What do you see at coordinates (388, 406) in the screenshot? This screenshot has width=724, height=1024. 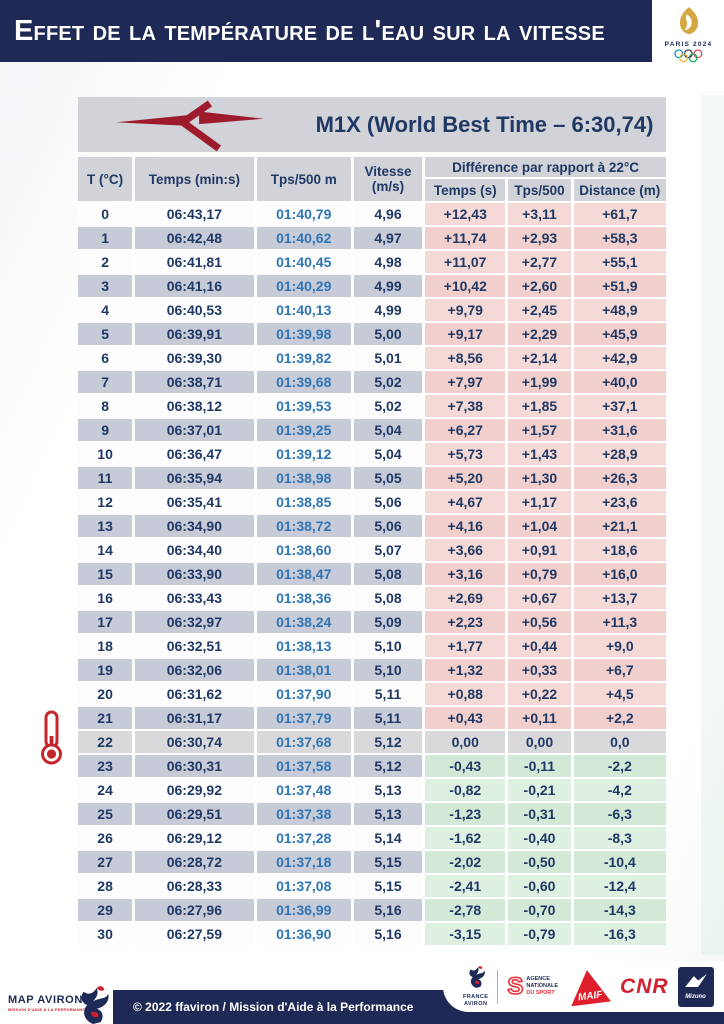 I see `cell-speed: 5,02` at bounding box center [388, 406].